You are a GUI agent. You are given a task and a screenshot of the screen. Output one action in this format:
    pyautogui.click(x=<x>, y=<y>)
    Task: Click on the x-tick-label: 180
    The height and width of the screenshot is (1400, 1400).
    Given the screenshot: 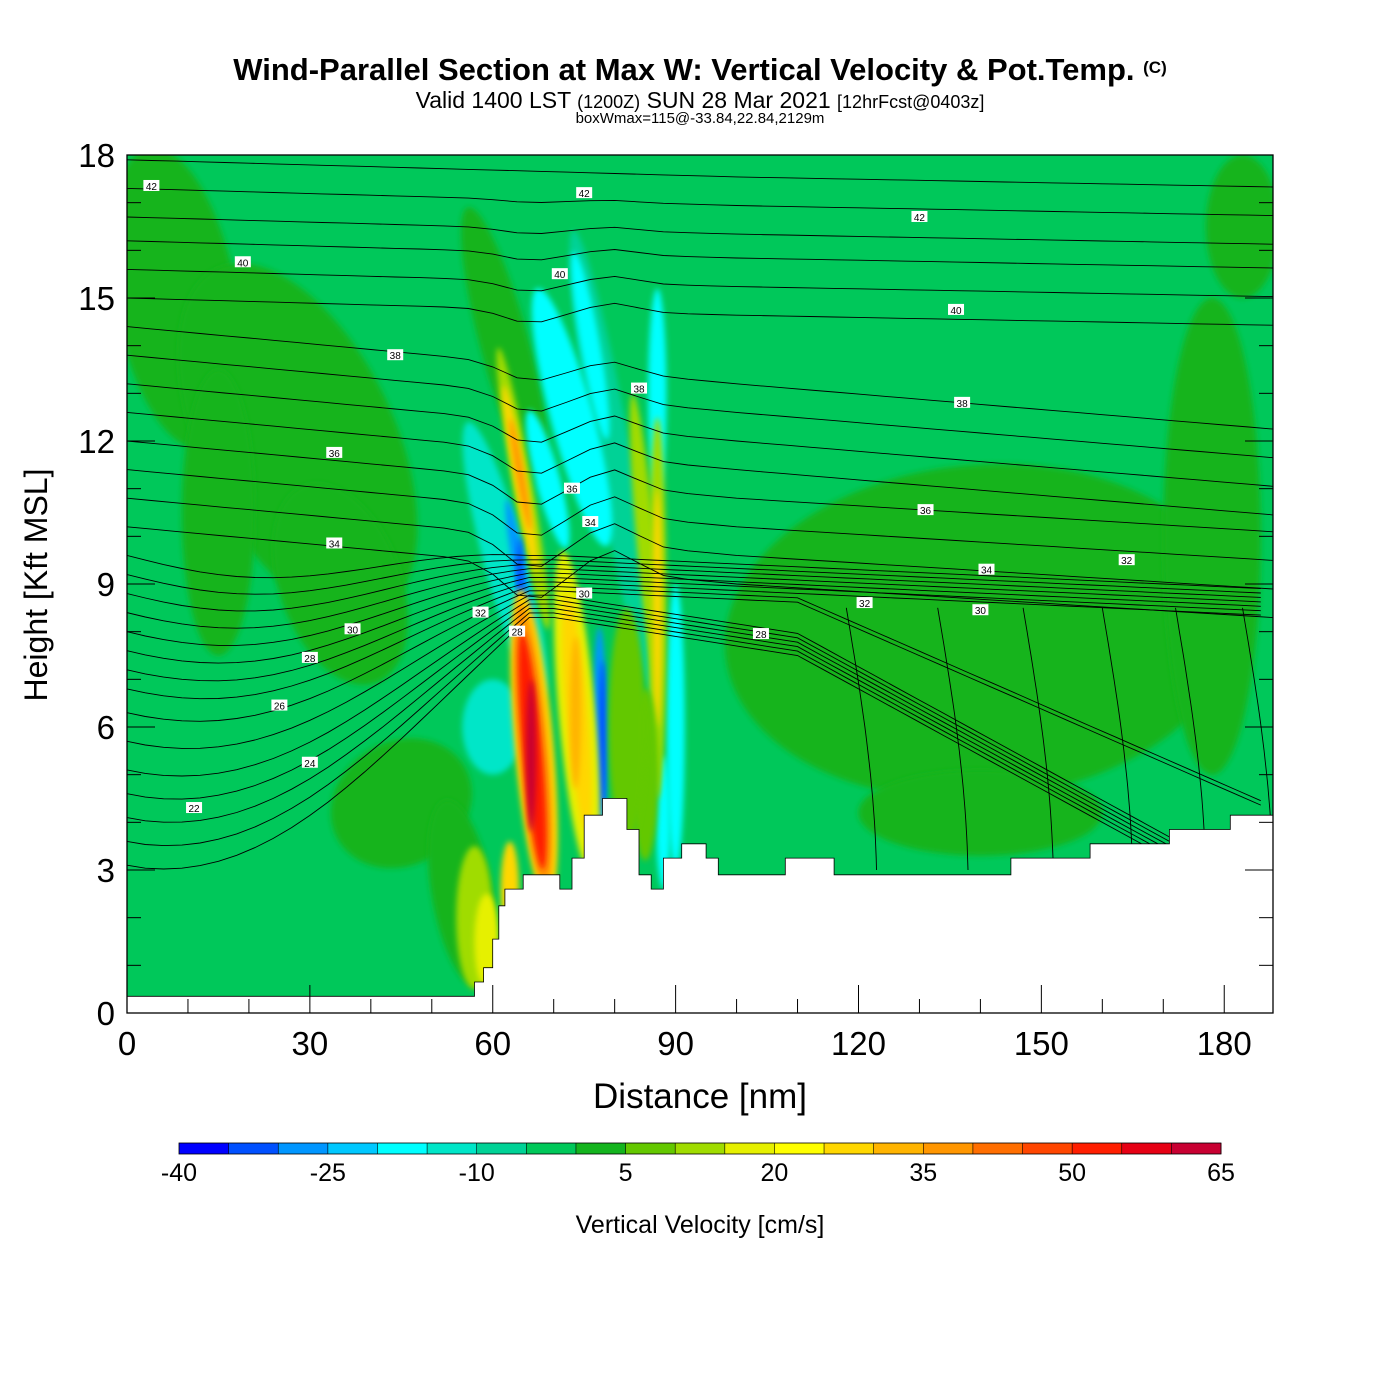 What is the action you would take?
    pyautogui.click(x=1224, y=1043)
    